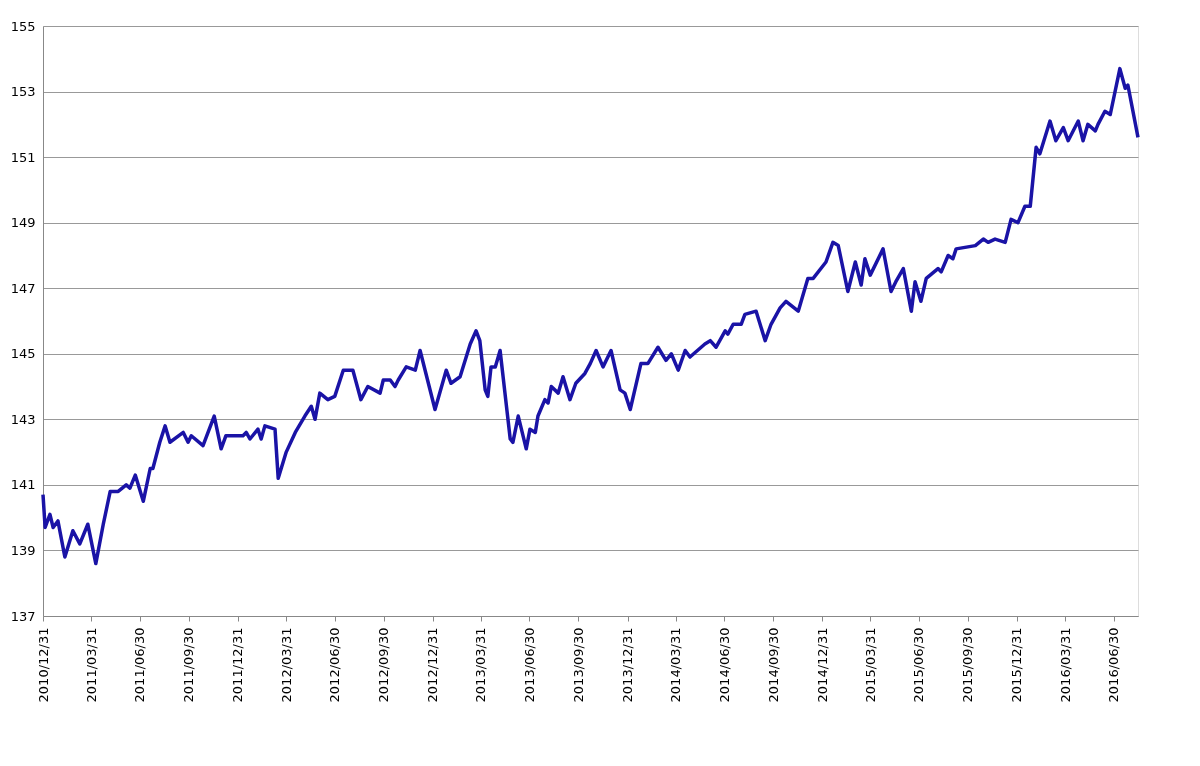  I want to click on x-tick-label: 2012/12/31, so click(433, 665).